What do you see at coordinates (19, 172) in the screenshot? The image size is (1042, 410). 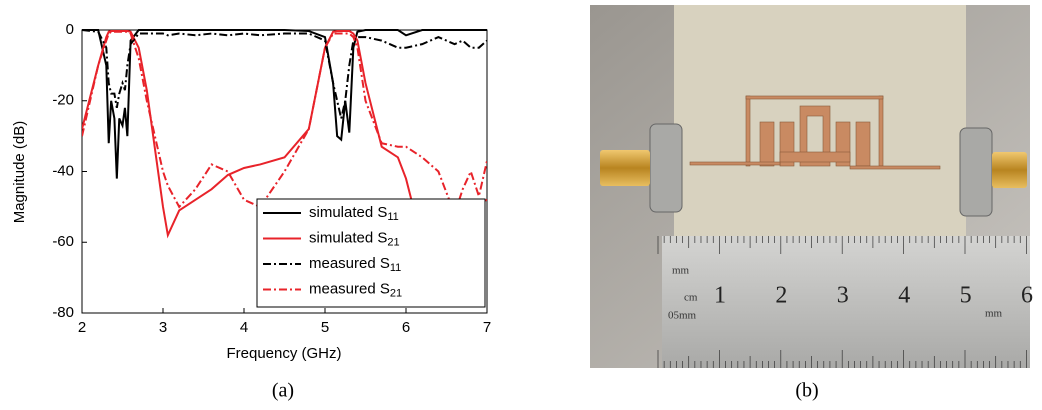 I see `y-axis-label: Magnitude (dB)` at bounding box center [19, 172].